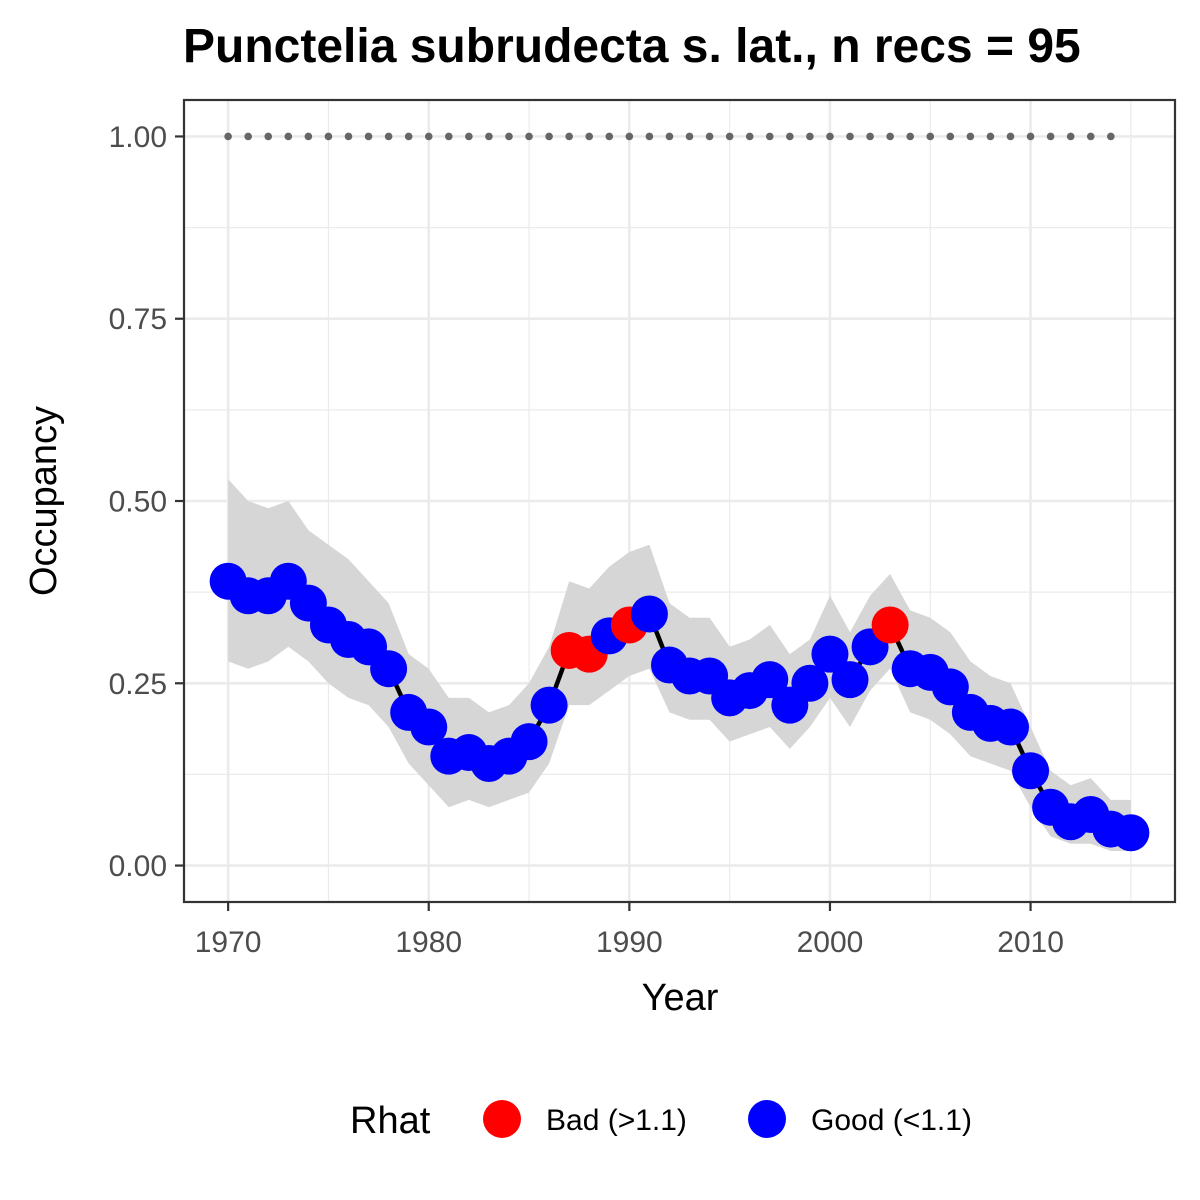  I want to click on x-tick-label: 1970, so click(228, 942).